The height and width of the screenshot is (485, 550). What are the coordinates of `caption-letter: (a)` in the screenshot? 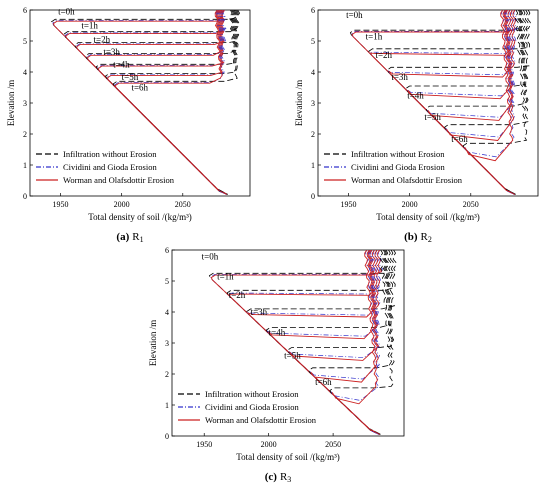 It's located at (122, 237).